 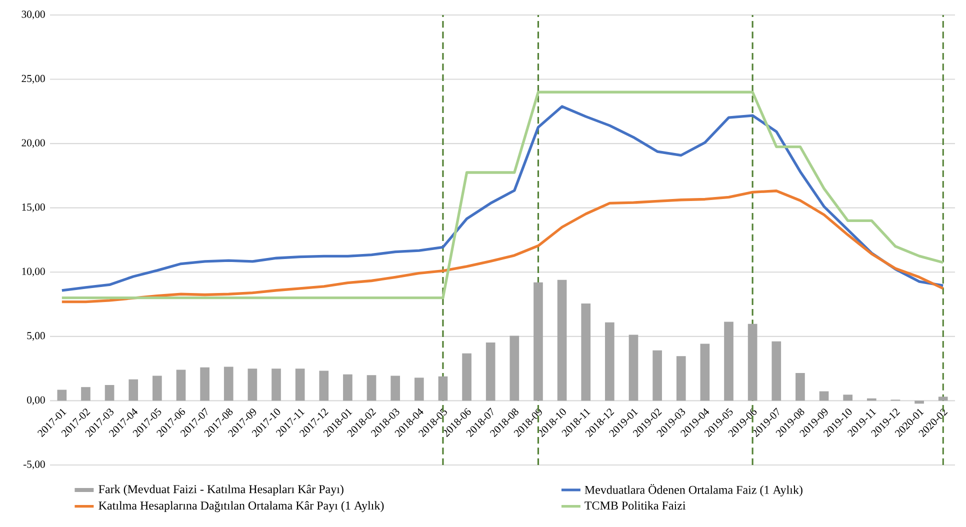 I want to click on legend-label: TCMB Politika Faizi, so click(x=635, y=505).